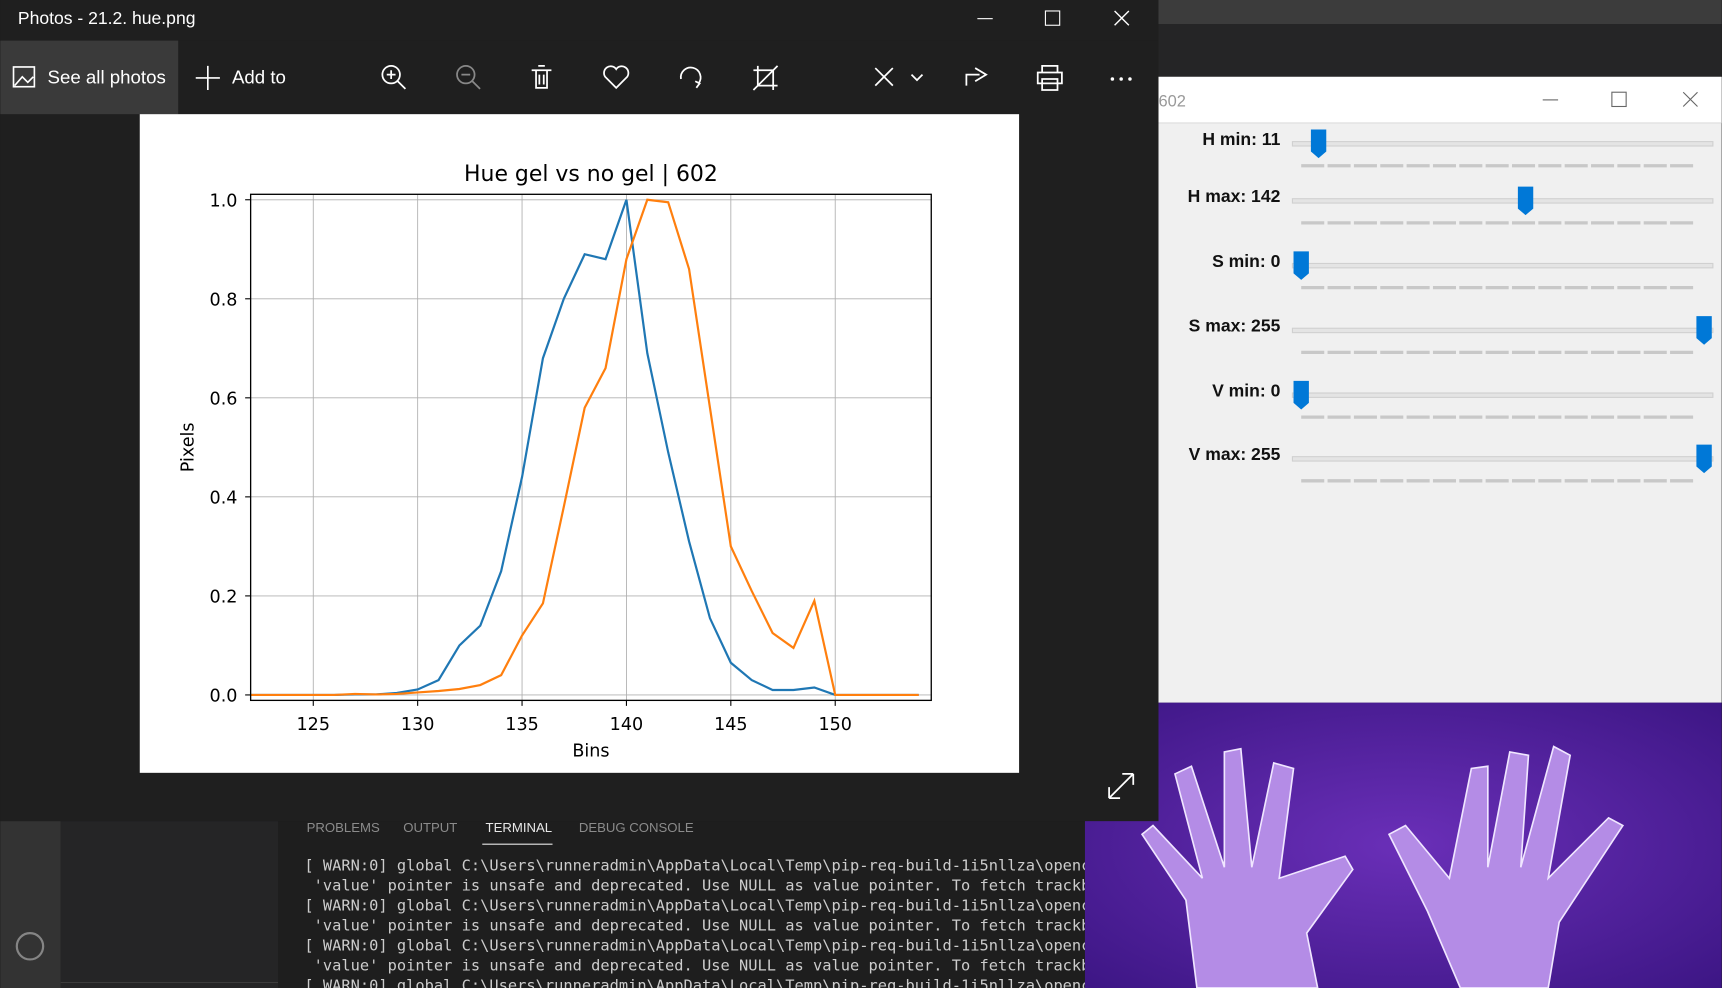 Image resolution: width=1722 pixels, height=988 pixels. I want to click on rotate-icon, so click(690, 77).